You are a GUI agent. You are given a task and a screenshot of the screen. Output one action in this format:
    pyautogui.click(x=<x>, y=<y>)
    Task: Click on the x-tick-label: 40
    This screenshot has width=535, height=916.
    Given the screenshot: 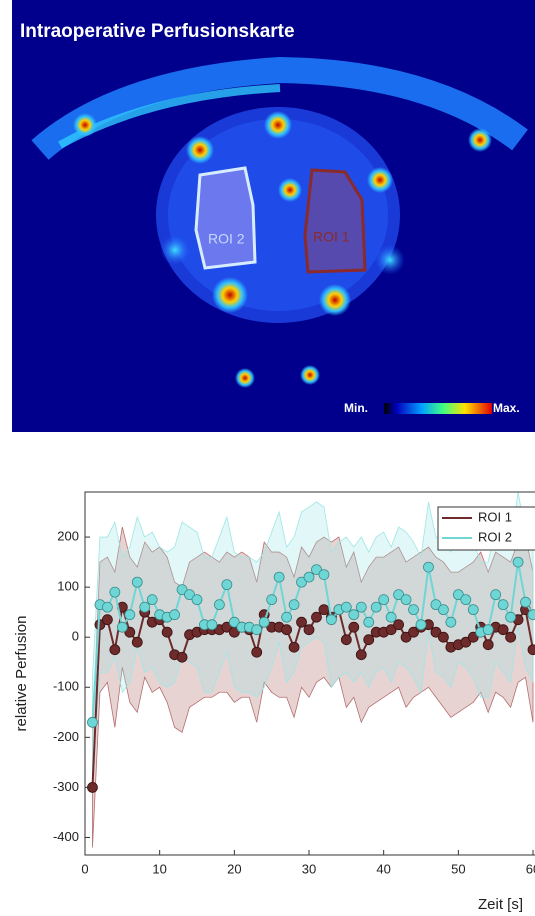 What is the action you would take?
    pyautogui.click(x=383, y=868)
    